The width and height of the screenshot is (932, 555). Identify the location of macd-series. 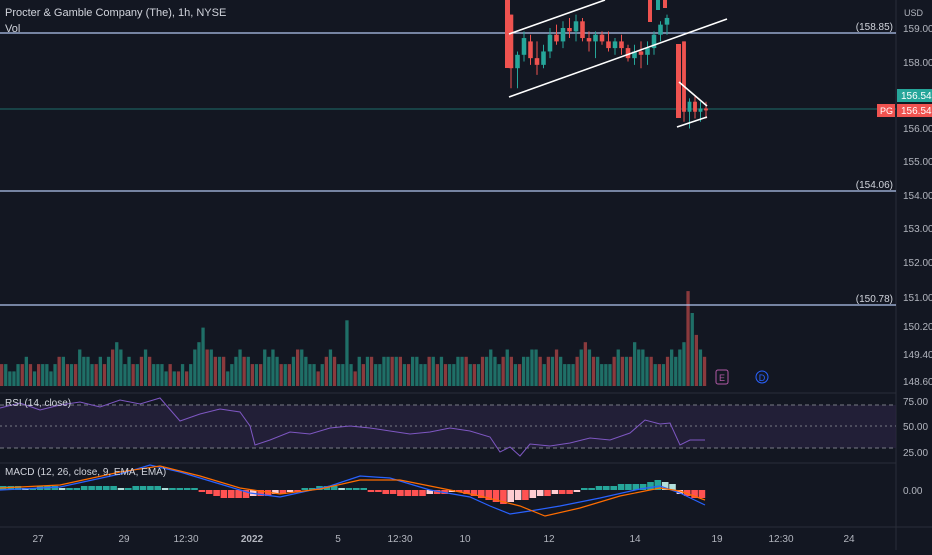
(353, 490).